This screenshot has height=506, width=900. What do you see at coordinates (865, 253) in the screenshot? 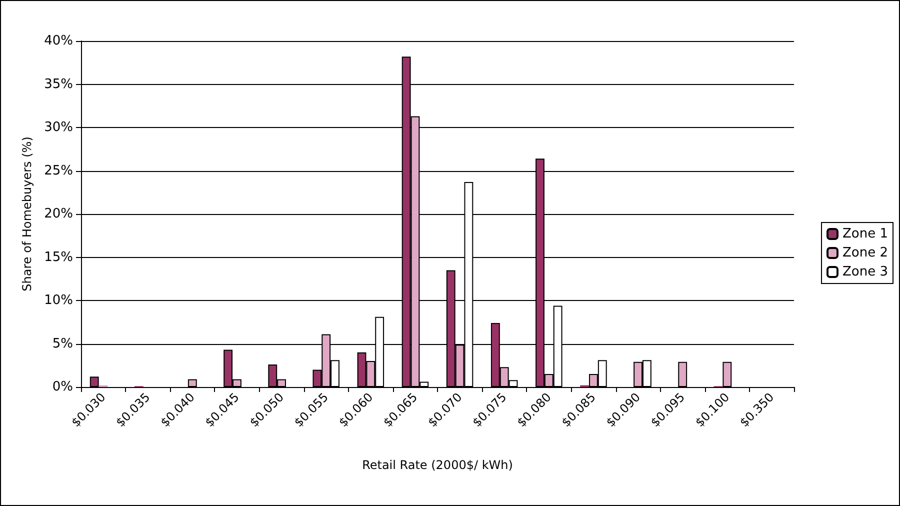
I see `legend-label: Zone 2` at bounding box center [865, 253].